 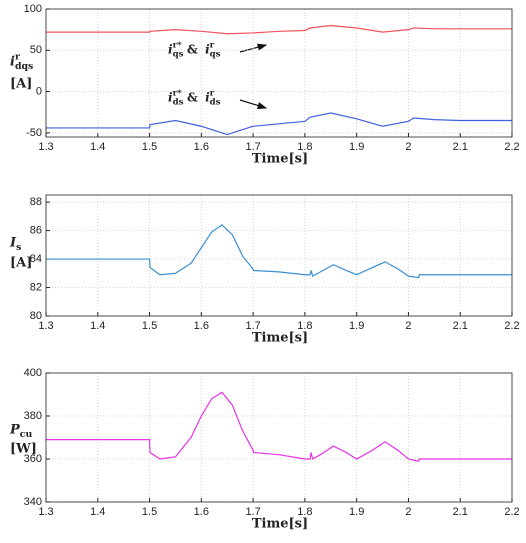 What do you see at coordinates (15, 430) in the screenshot?
I see `y-axis-label: P` at bounding box center [15, 430].